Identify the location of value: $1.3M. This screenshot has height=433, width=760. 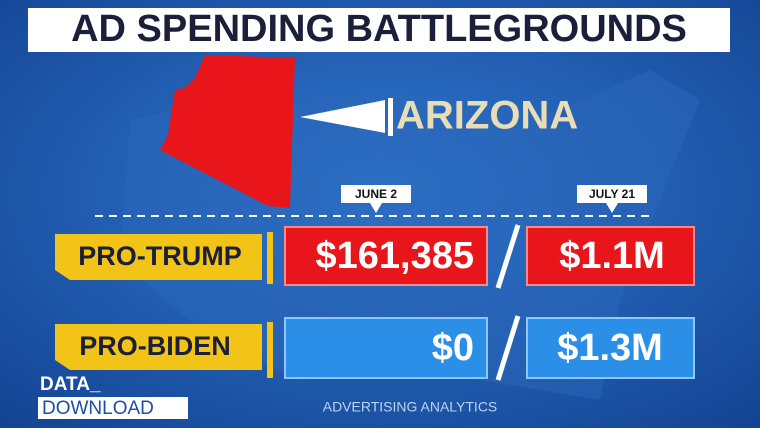
(610, 348).